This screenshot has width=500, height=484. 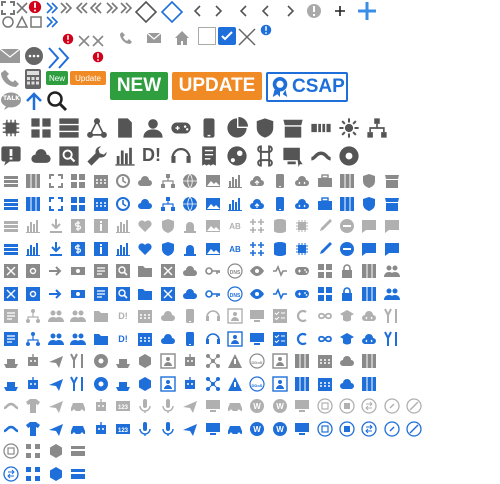 I want to click on double-chevron-right-grey-icon, so click(x=66, y=8).